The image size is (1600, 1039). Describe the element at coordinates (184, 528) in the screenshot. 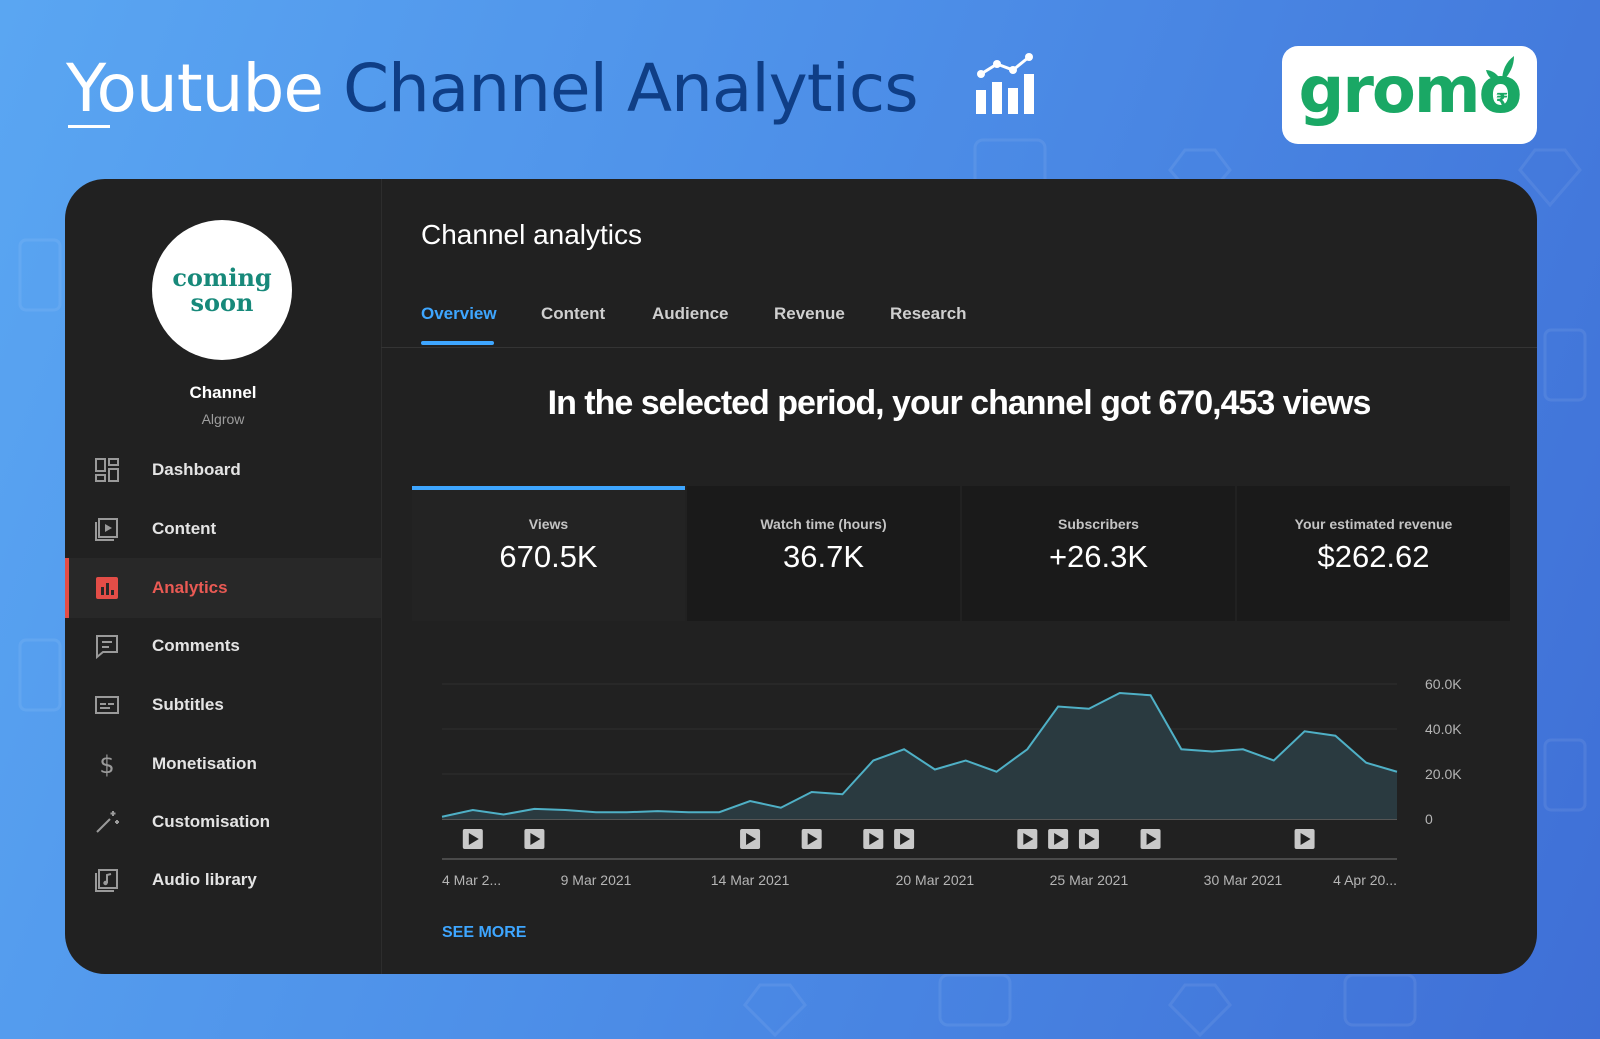

I see `sidebar-item-label: Content` at that location.